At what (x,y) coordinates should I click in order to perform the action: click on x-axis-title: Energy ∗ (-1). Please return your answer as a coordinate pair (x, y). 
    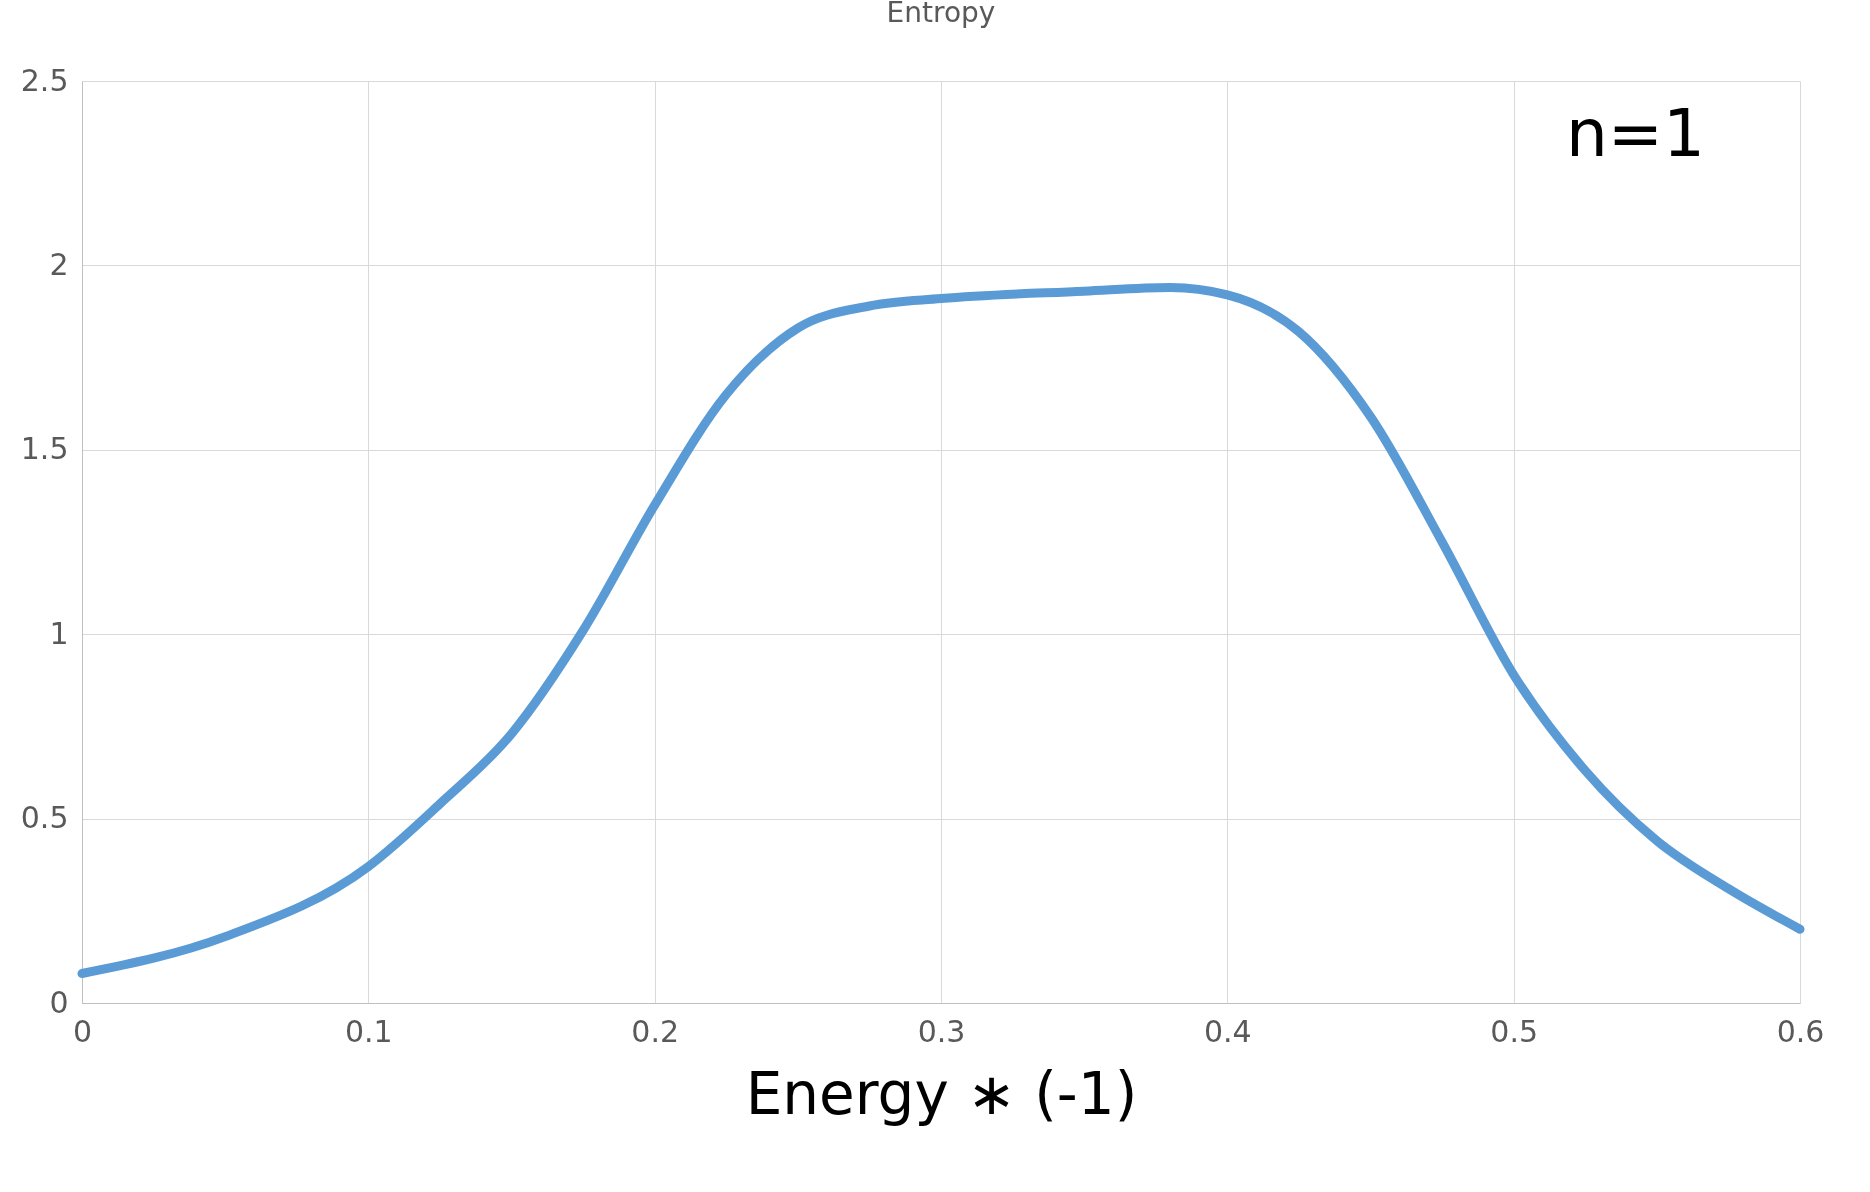
    Looking at the image, I should click on (941, 1093).